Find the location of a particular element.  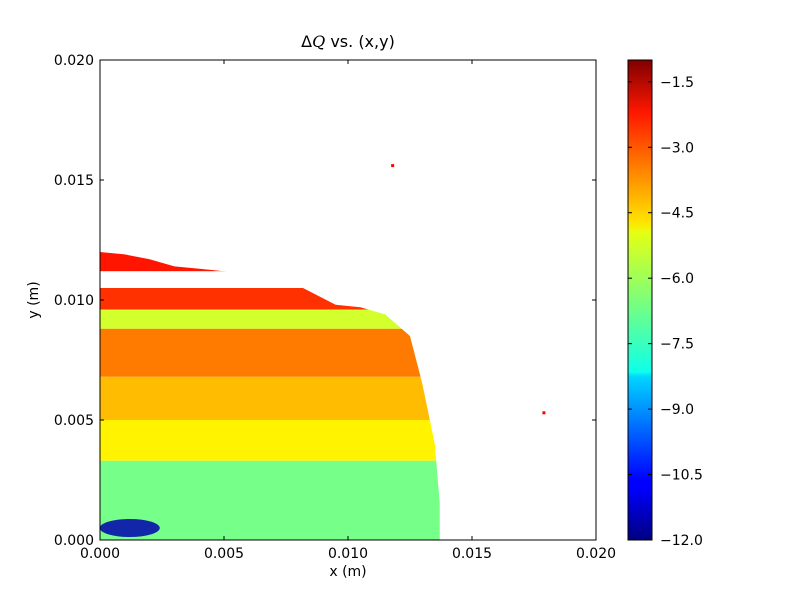

x-tick-label: 0.010 is located at coordinates (348, 554).